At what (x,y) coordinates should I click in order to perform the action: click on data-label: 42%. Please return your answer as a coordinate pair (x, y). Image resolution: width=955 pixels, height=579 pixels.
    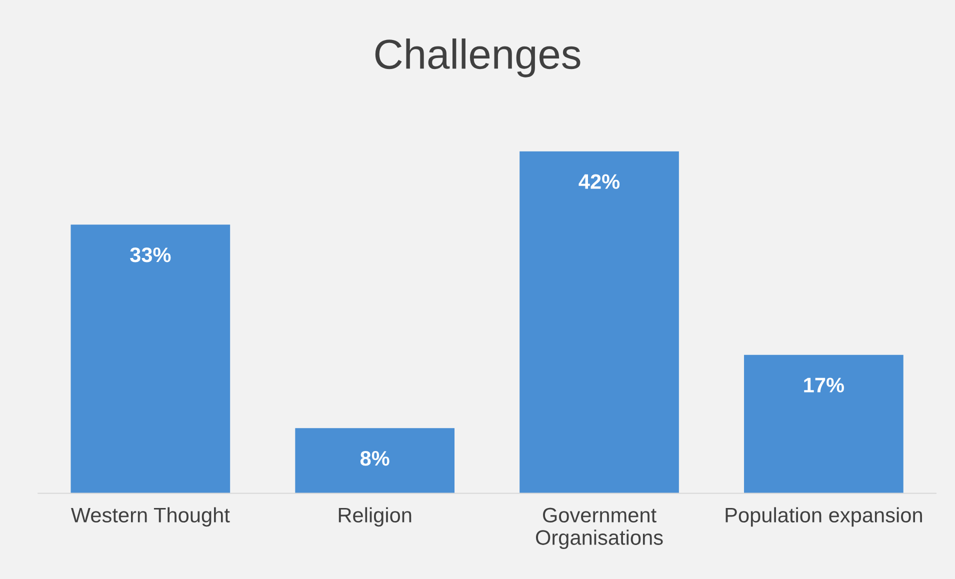
    Looking at the image, I should click on (599, 181).